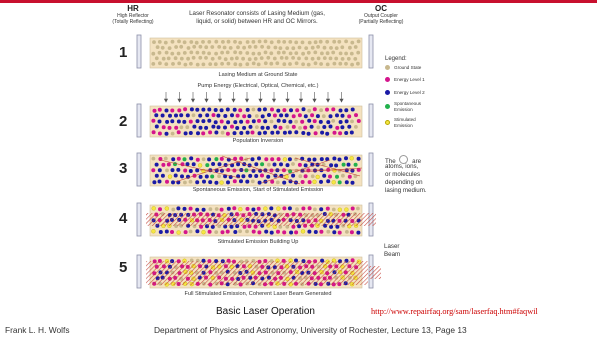  I want to click on particle-note-line3: or molecules, so click(403, 174).